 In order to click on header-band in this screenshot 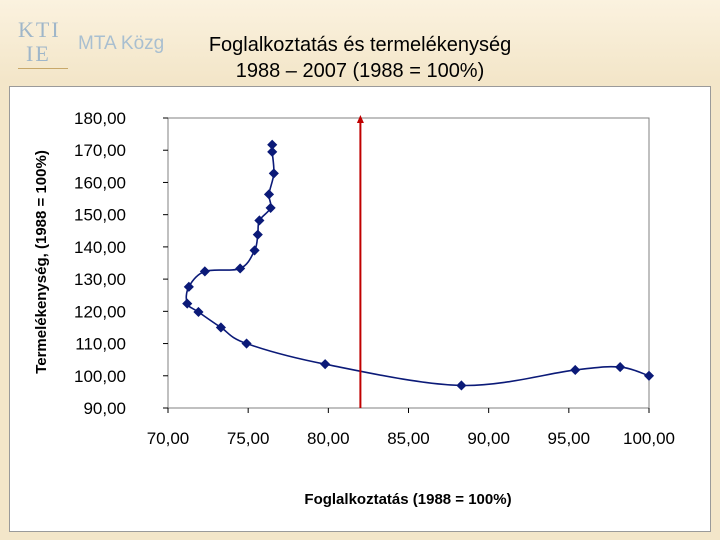, I will do `click(360, 40)`.